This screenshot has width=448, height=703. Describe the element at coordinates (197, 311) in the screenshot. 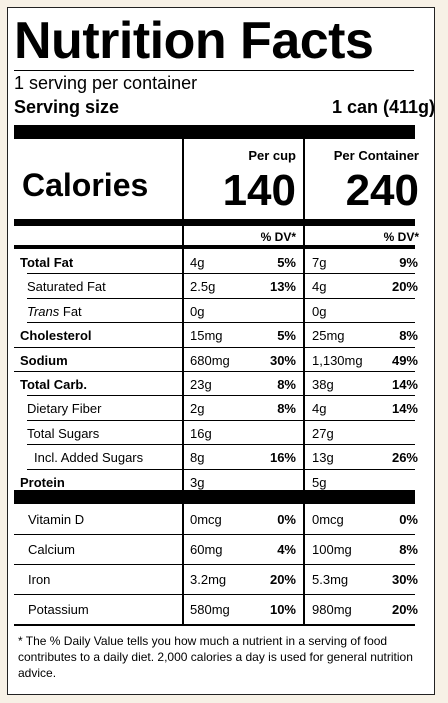

I see `amount-per-serving: 0g` at that location.